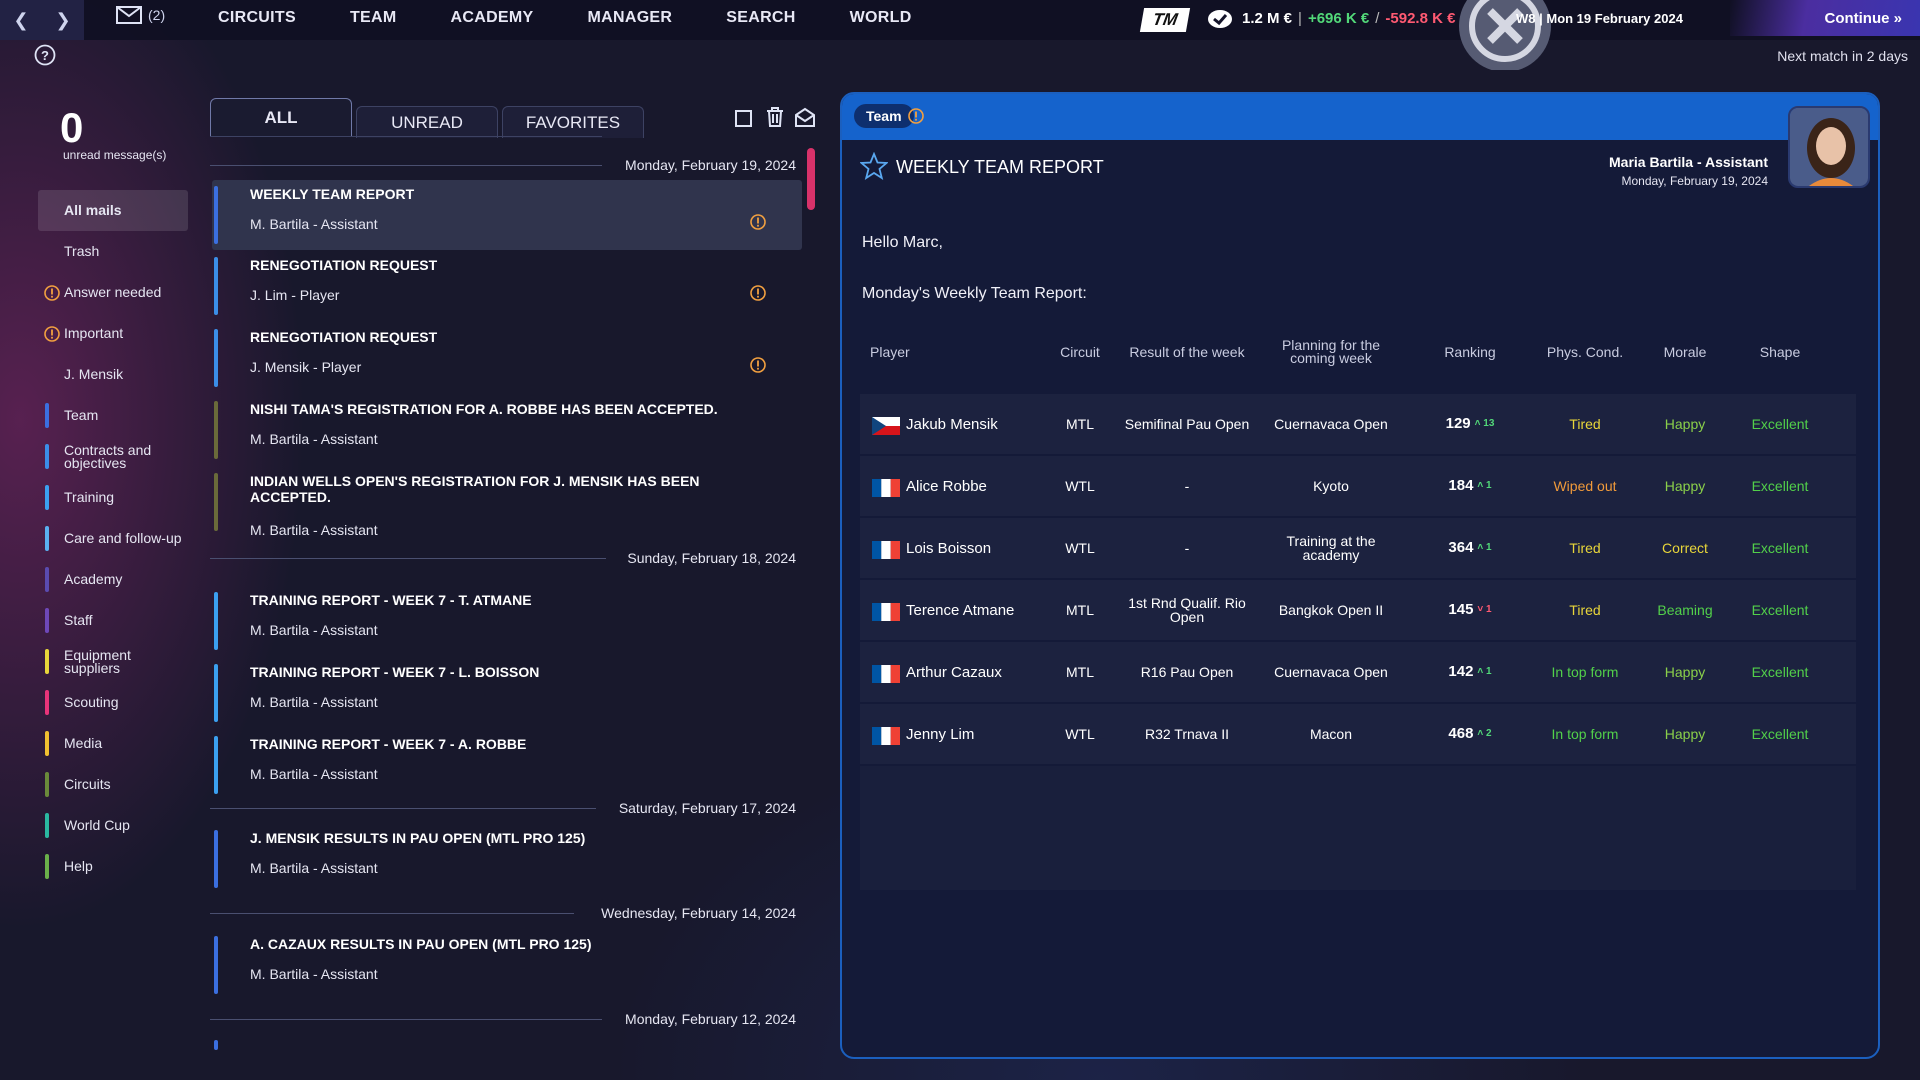  What do you see at coordinates (1825, 18) in the screenshot?
I see `continue-button: Continue »` at bounding box center [1825, 18].